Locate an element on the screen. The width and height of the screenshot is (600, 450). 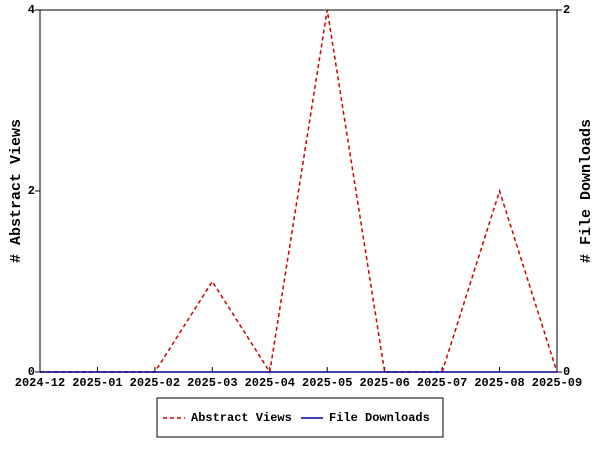
y2-axis-label: # File Downloads is located at coordinates (586, 191).